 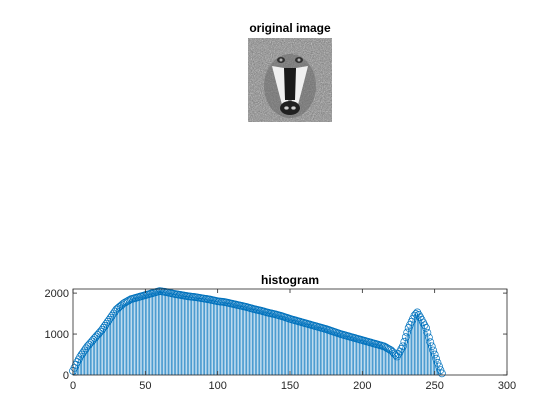 I want to click on x-tick-label: 150, so click(x=290, y=386).